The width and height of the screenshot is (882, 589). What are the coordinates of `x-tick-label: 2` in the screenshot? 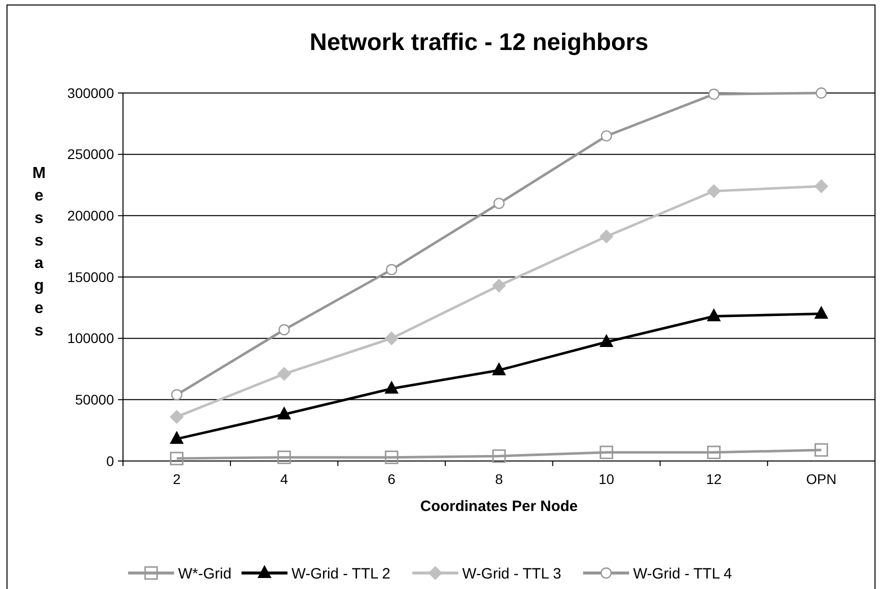 It's located at (176, 479).